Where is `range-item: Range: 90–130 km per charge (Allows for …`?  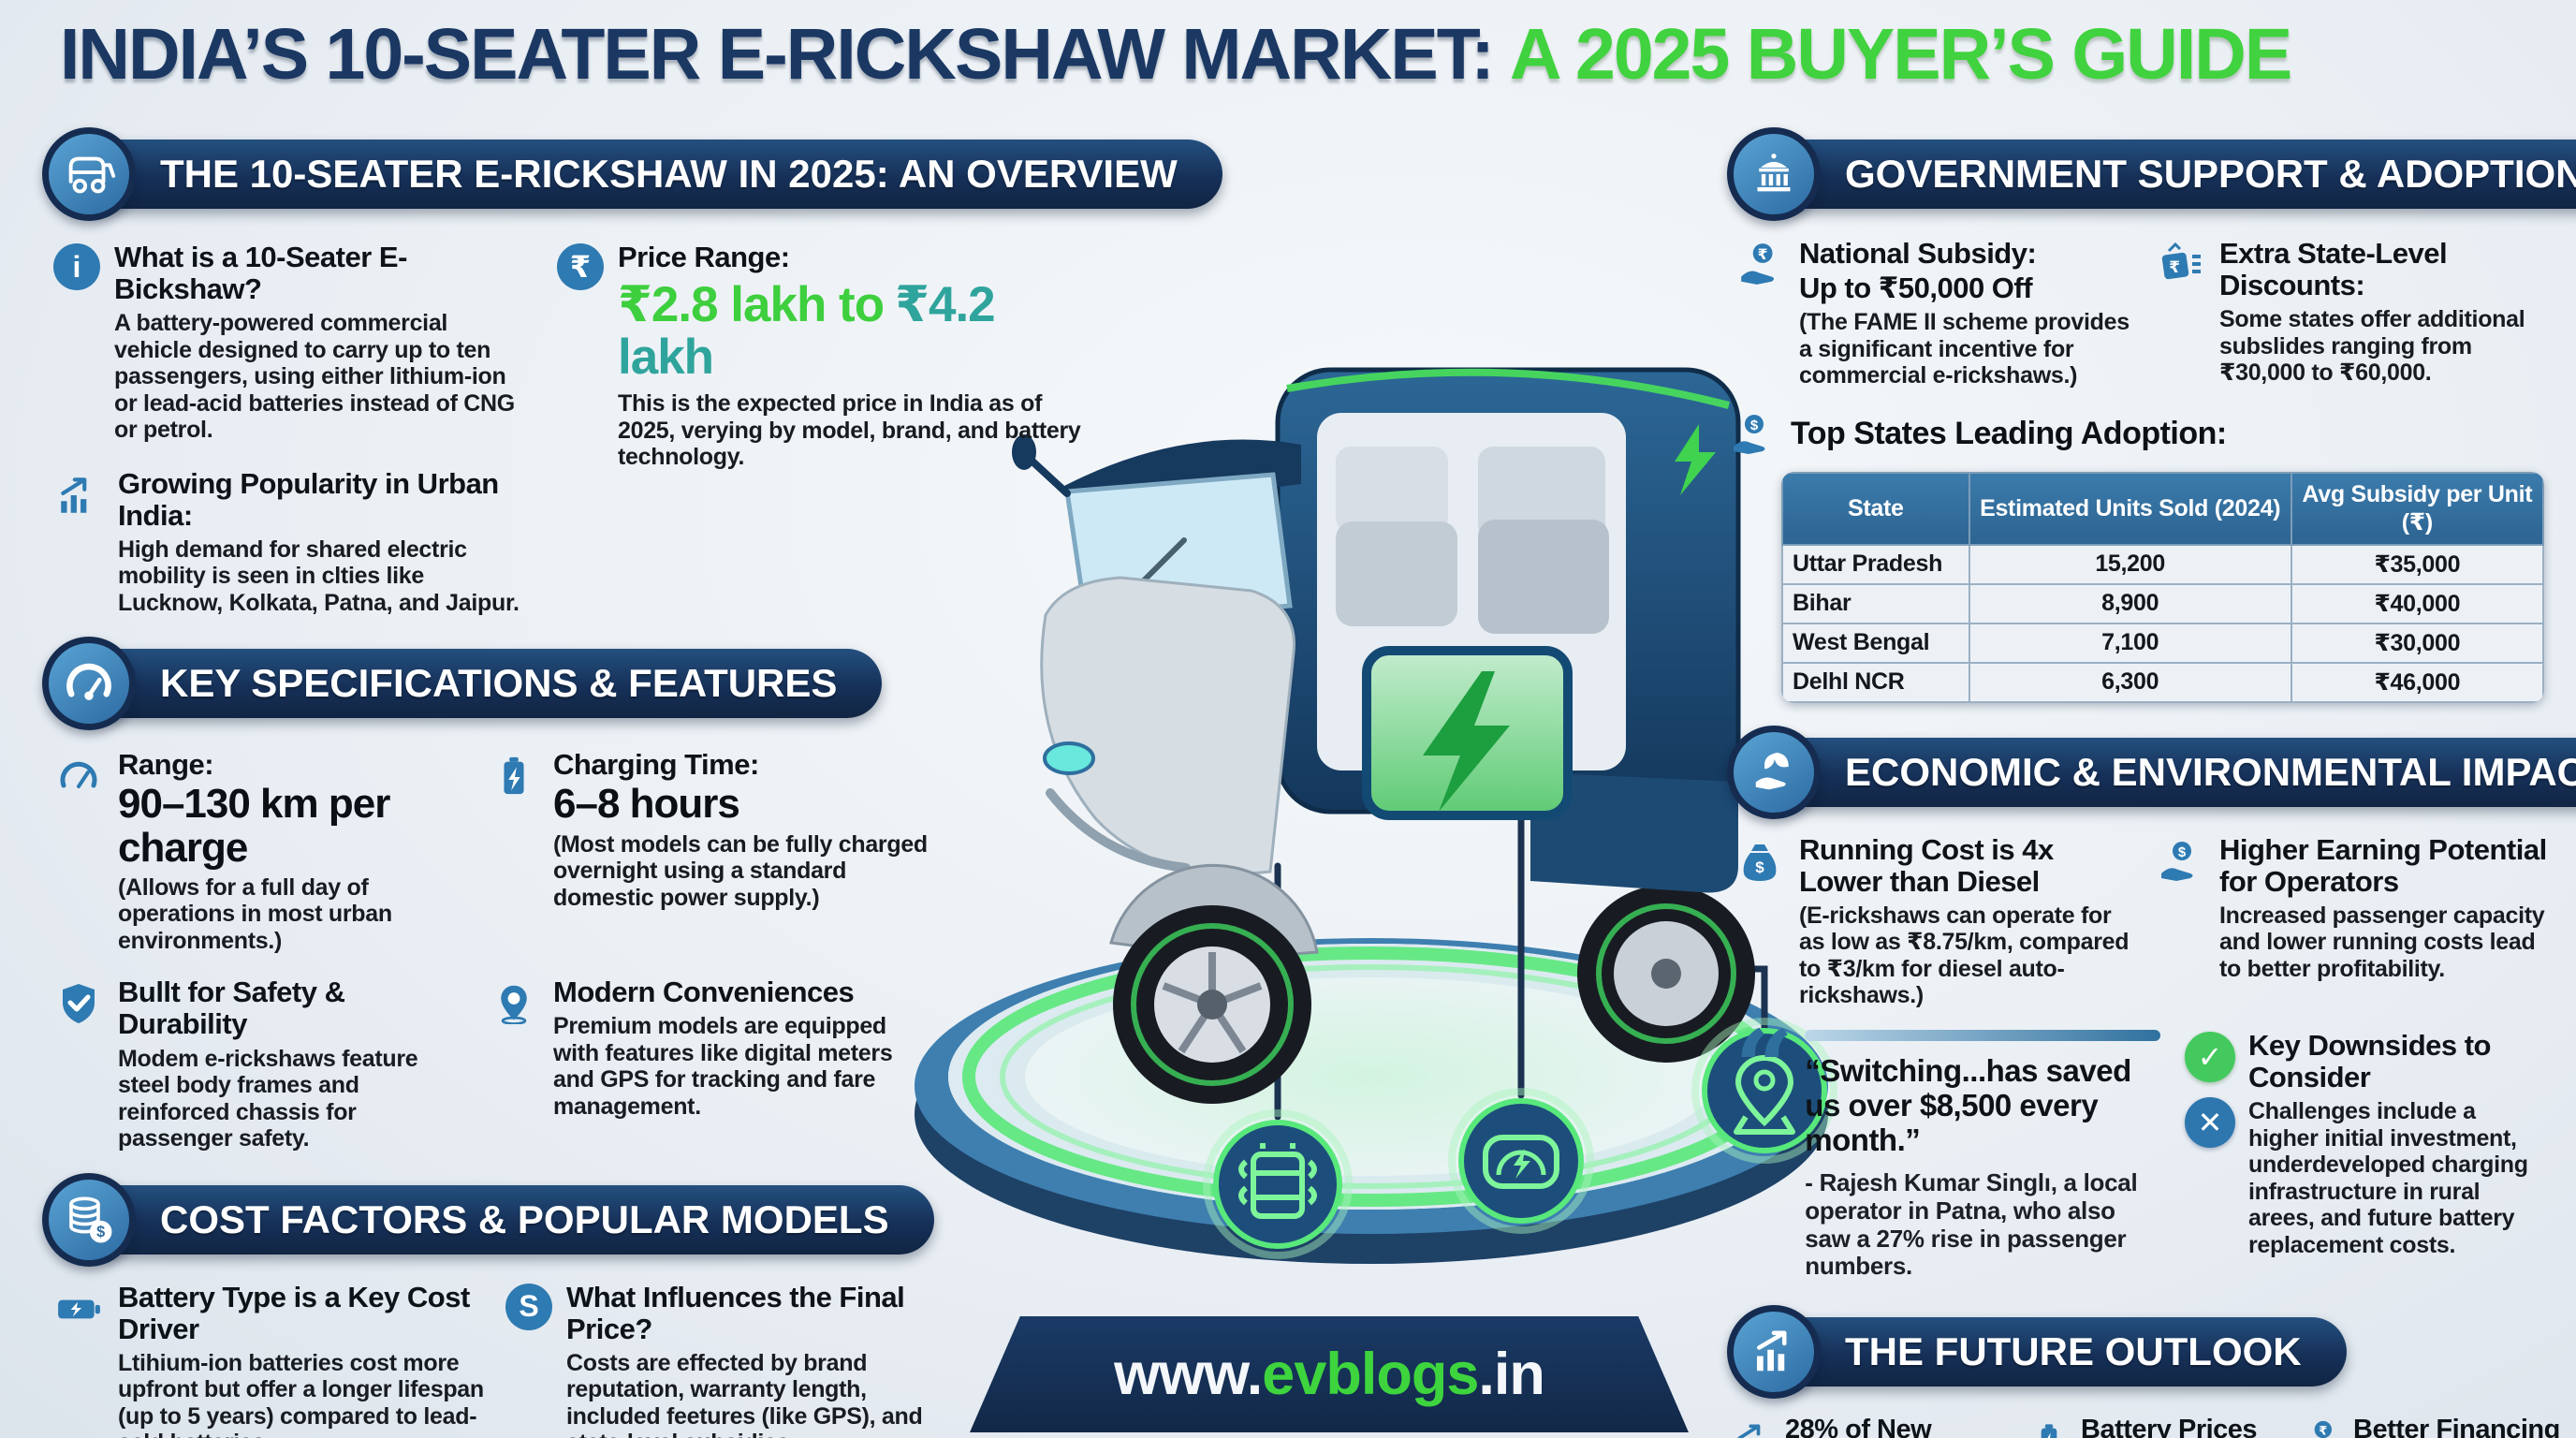
range-item: Range: 90–130 km per charge (Allows for … is located at coordinates (261, 851).